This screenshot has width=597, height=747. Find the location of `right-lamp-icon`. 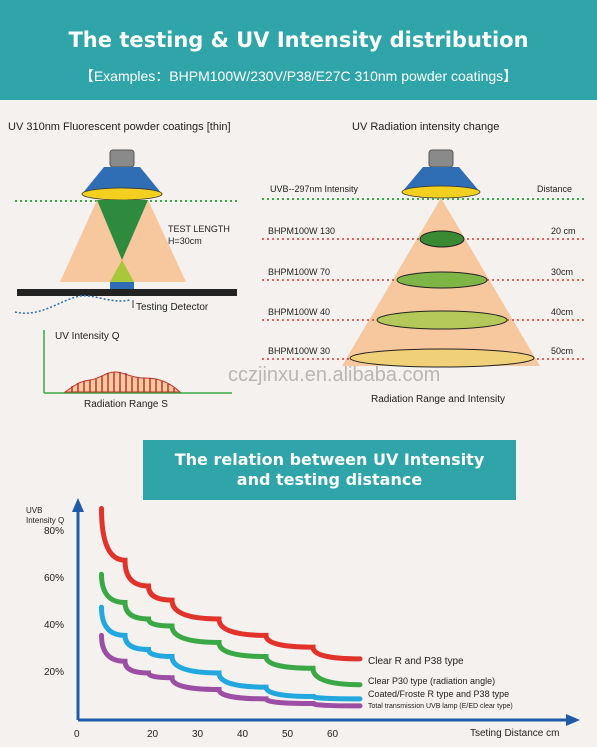

right-lamp-icon is located at coordinates (441, 174).